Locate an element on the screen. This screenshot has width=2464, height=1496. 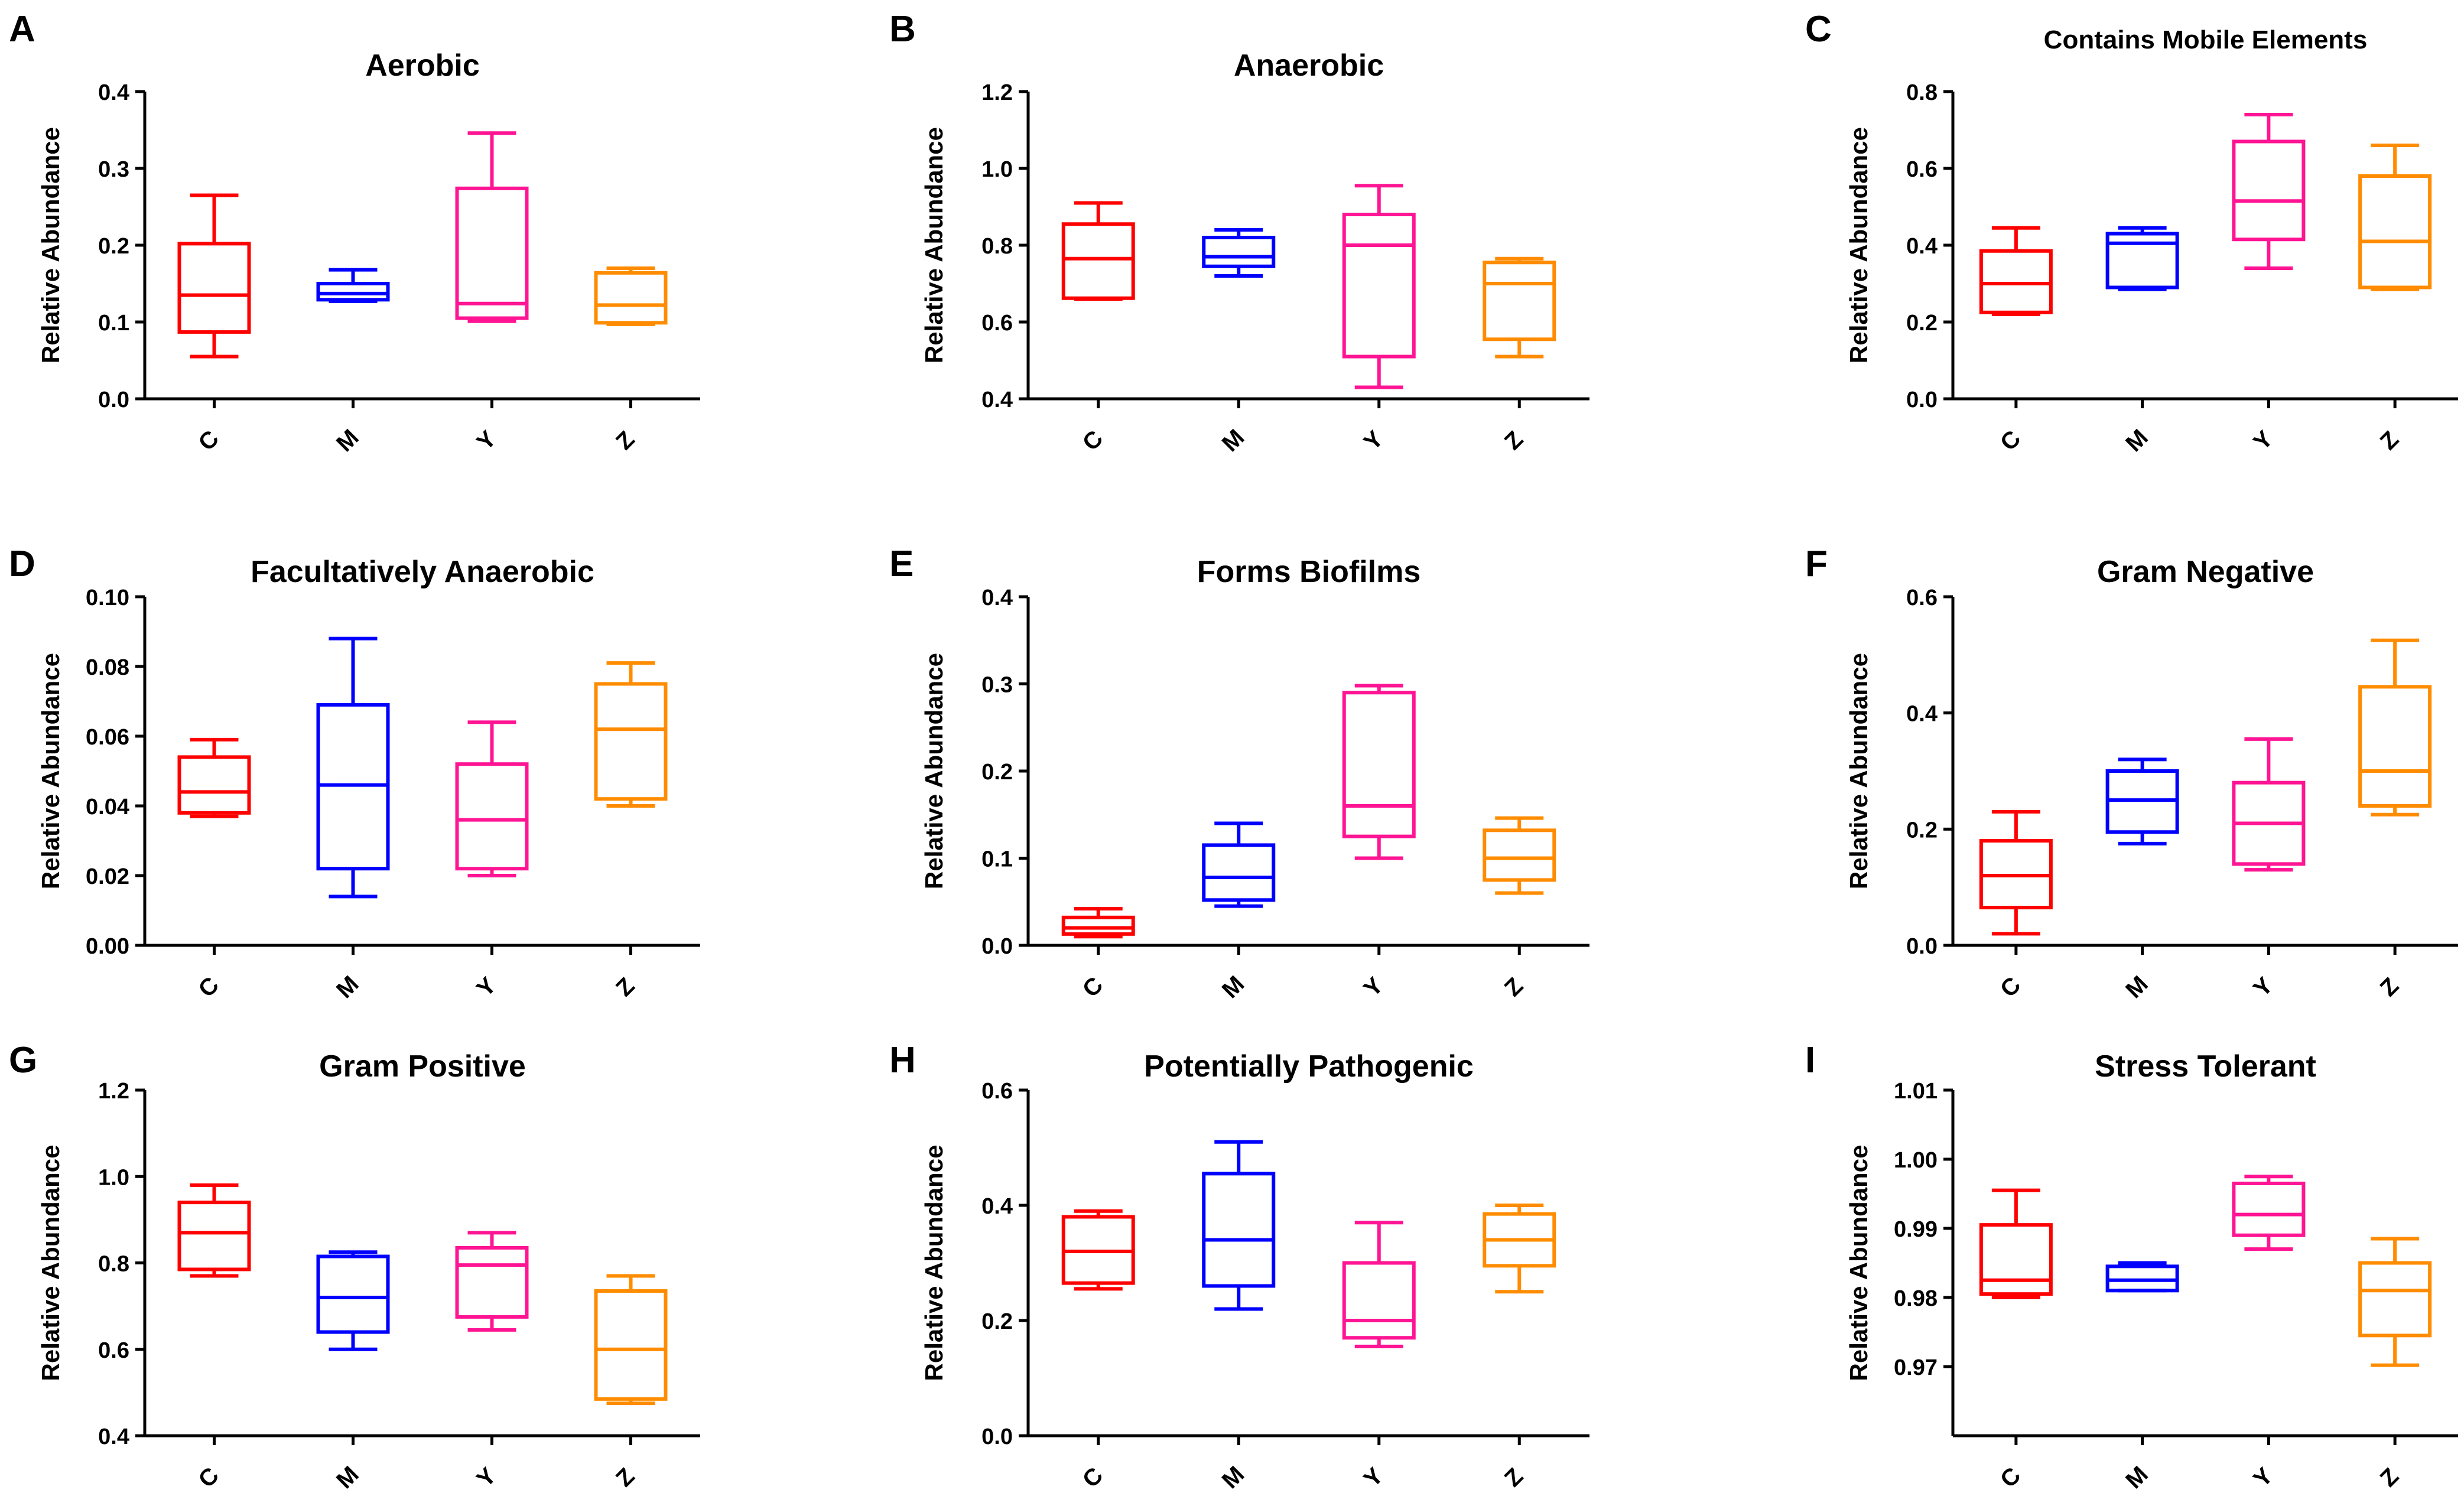
y-tick-label: 0.08 is located at coordinates (107, 667).